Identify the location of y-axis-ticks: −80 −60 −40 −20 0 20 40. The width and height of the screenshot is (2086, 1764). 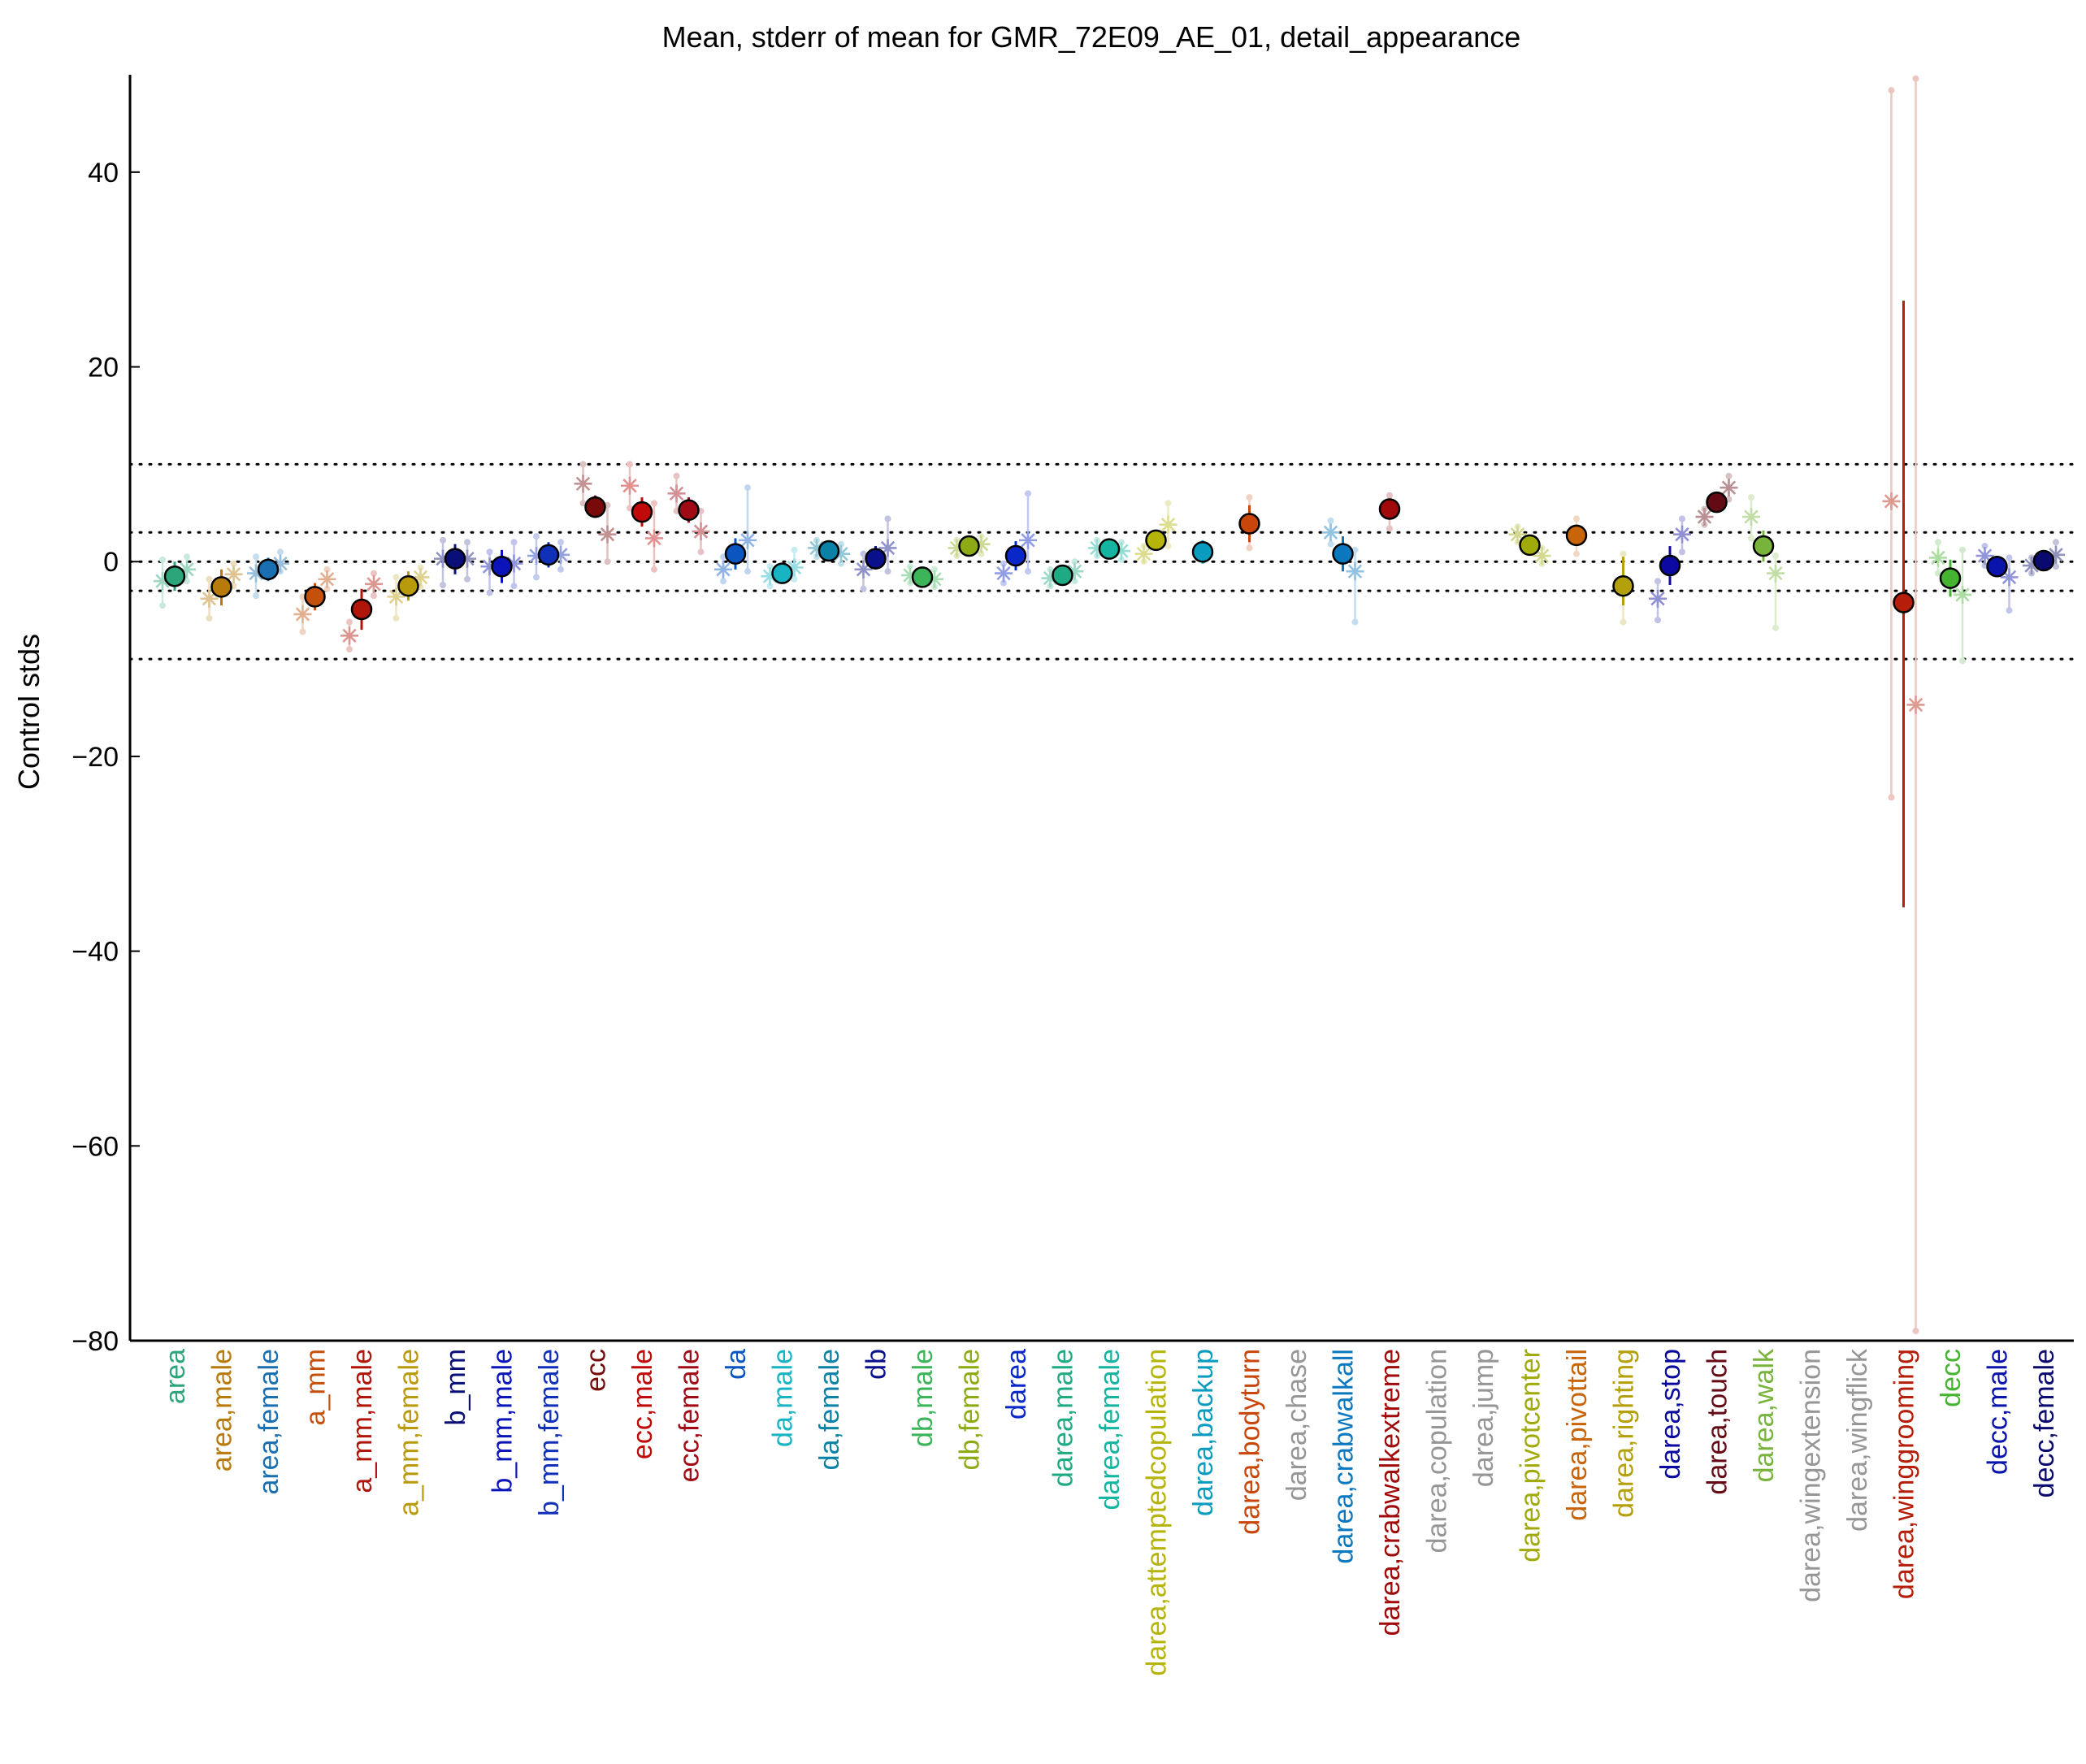
(106, 757).